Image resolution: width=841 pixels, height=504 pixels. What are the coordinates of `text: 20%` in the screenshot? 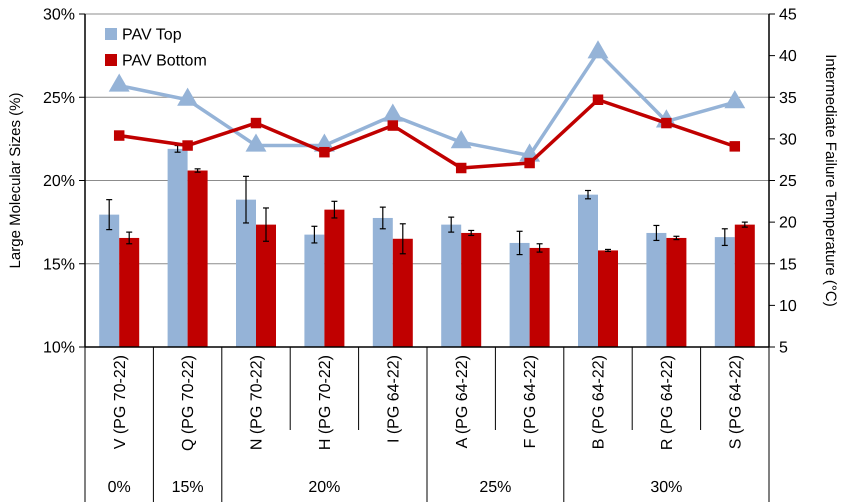 It's located at (324, 487).